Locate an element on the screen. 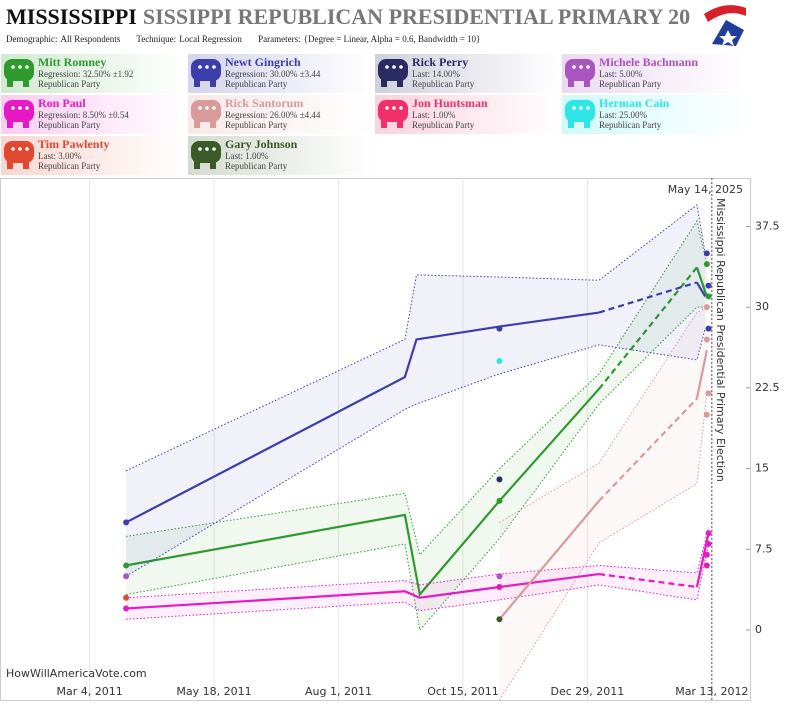 This screenshot has width=789, height=704. legend-name: Rick Santorum is located at coordinates (264, 103).